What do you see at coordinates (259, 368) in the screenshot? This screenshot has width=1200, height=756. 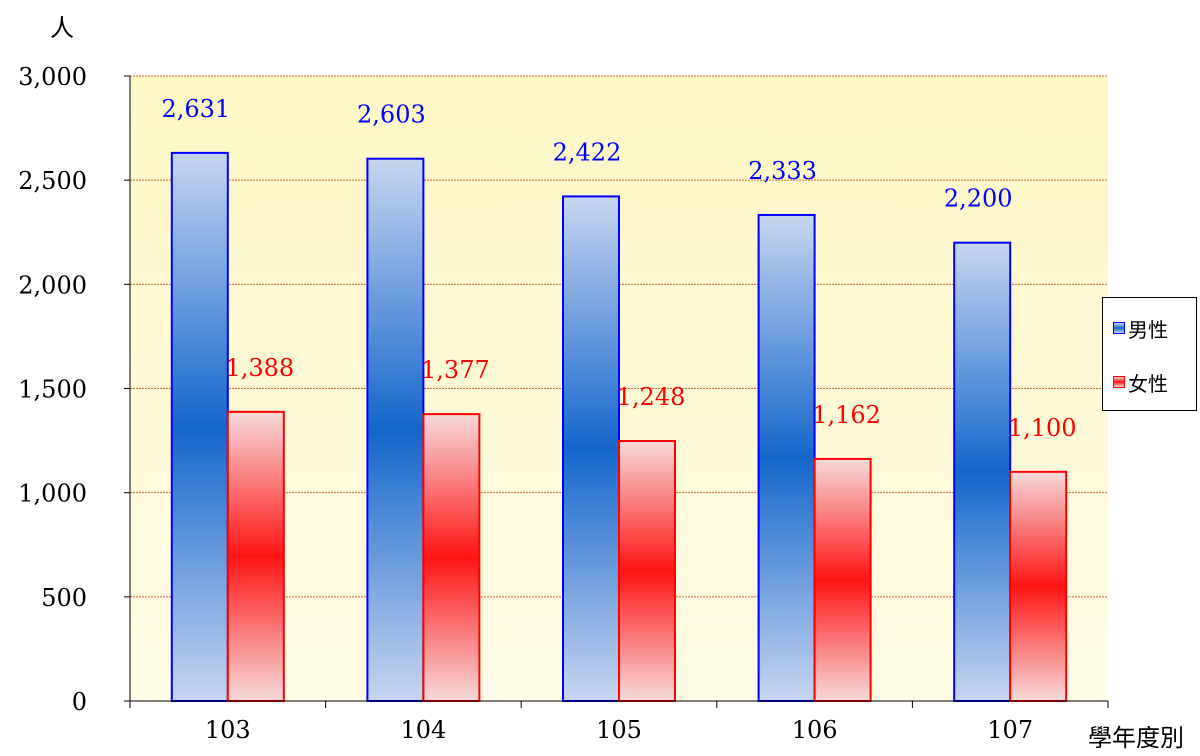 I see `data-label-female: 1,388` at bounding box center [259, 368].